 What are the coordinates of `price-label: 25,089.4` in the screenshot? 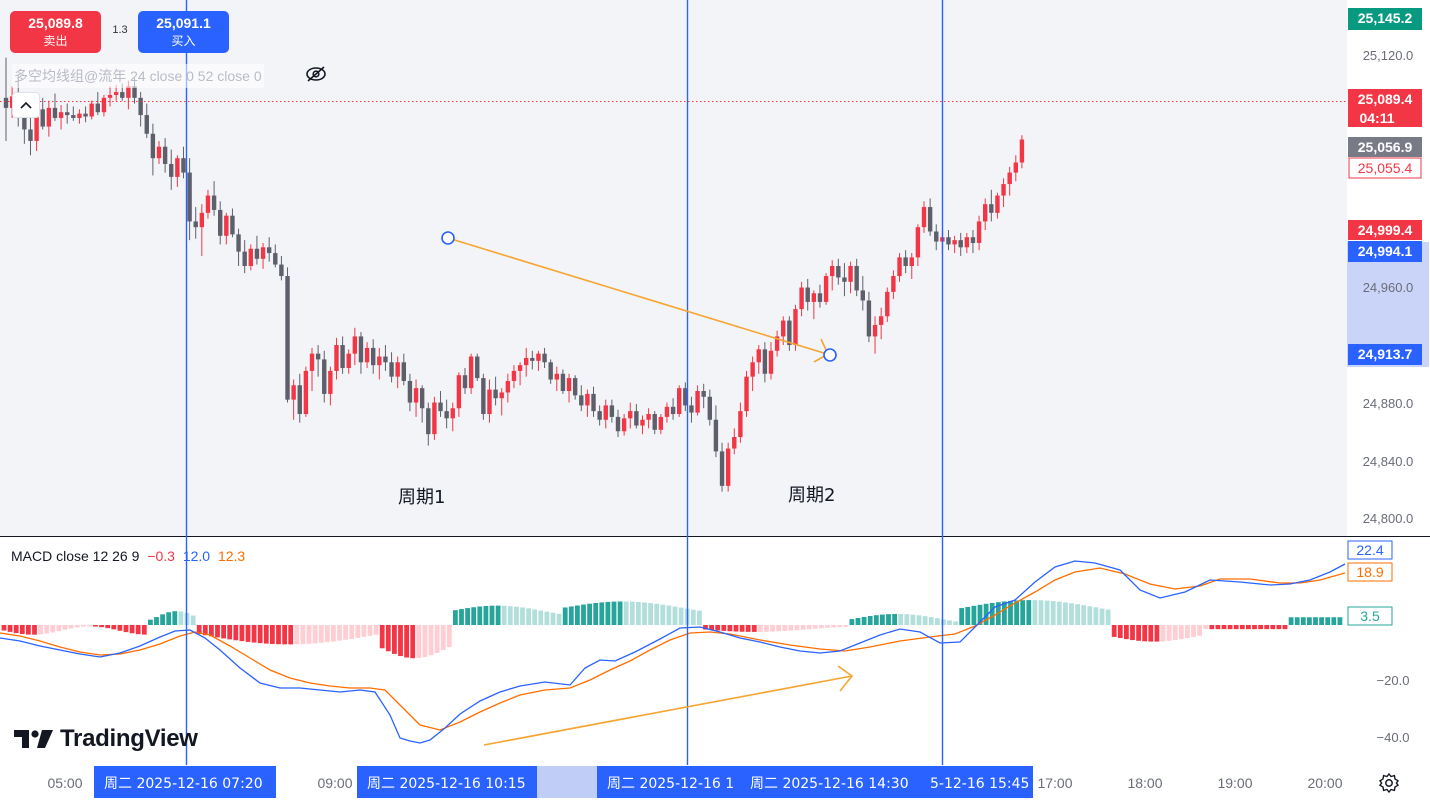 It's located at (1385, 99).